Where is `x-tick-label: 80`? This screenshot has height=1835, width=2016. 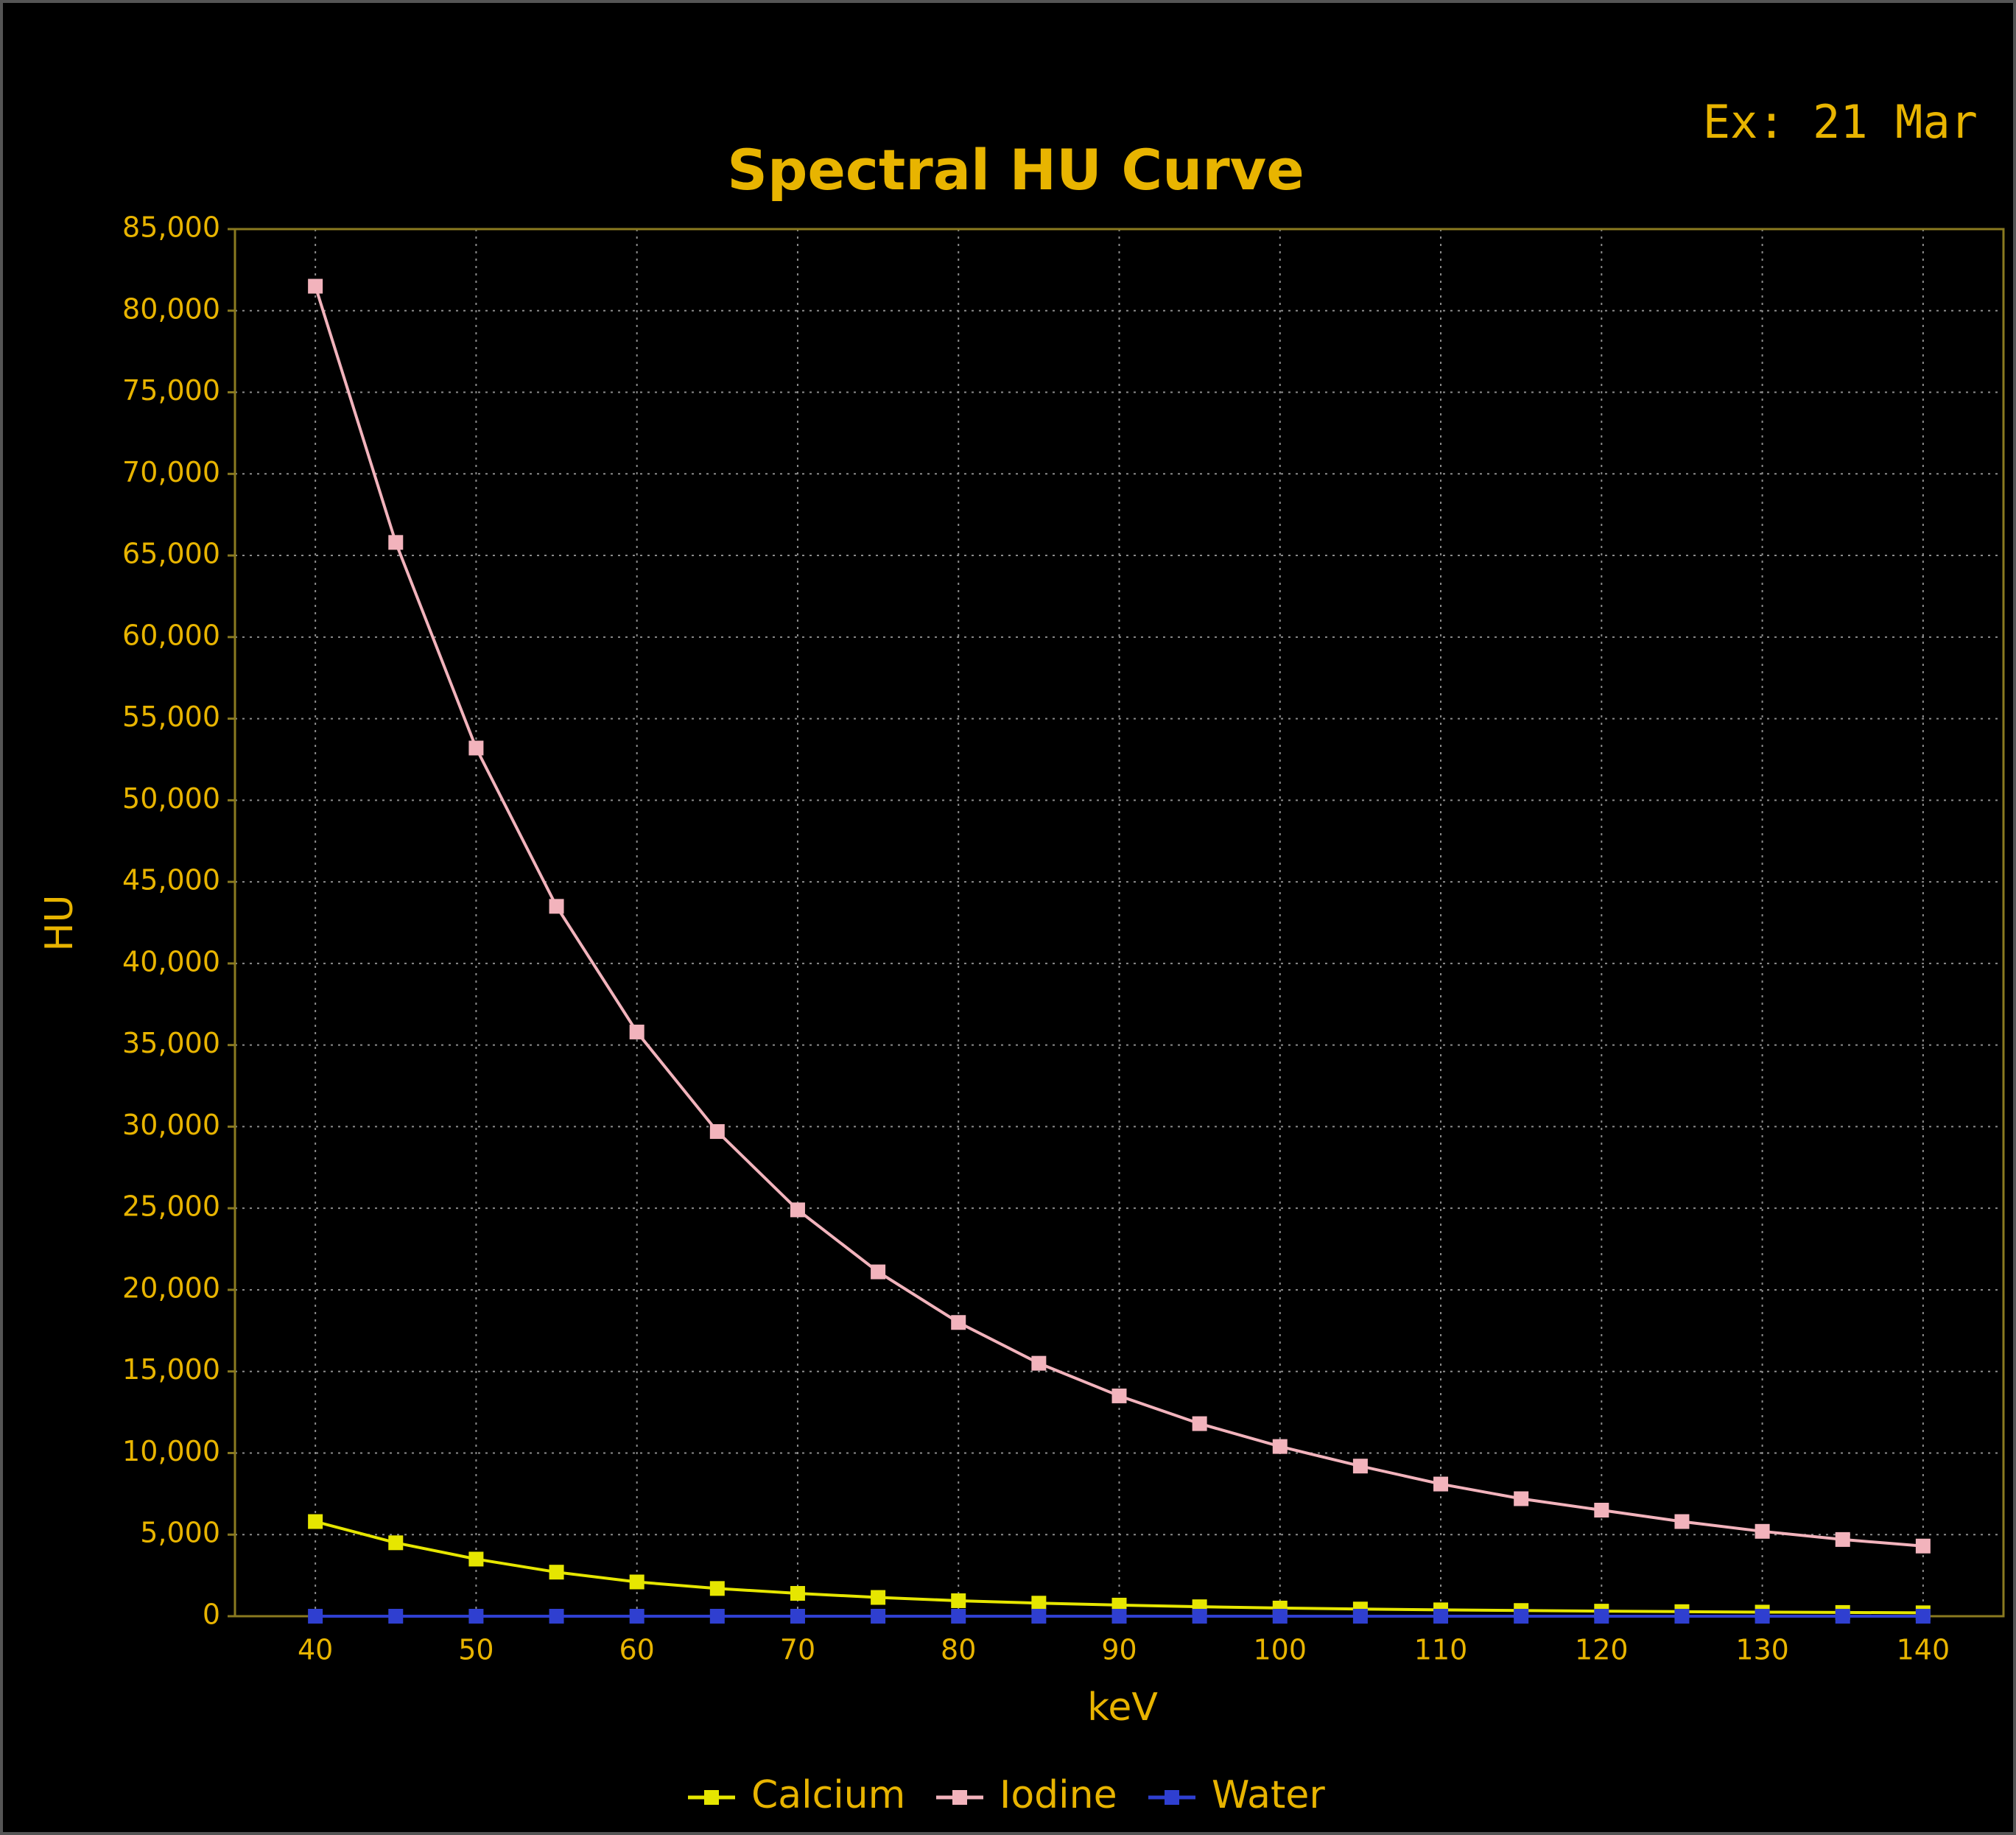
x-tick-label: 80 is located at coordinates (958, 1650).